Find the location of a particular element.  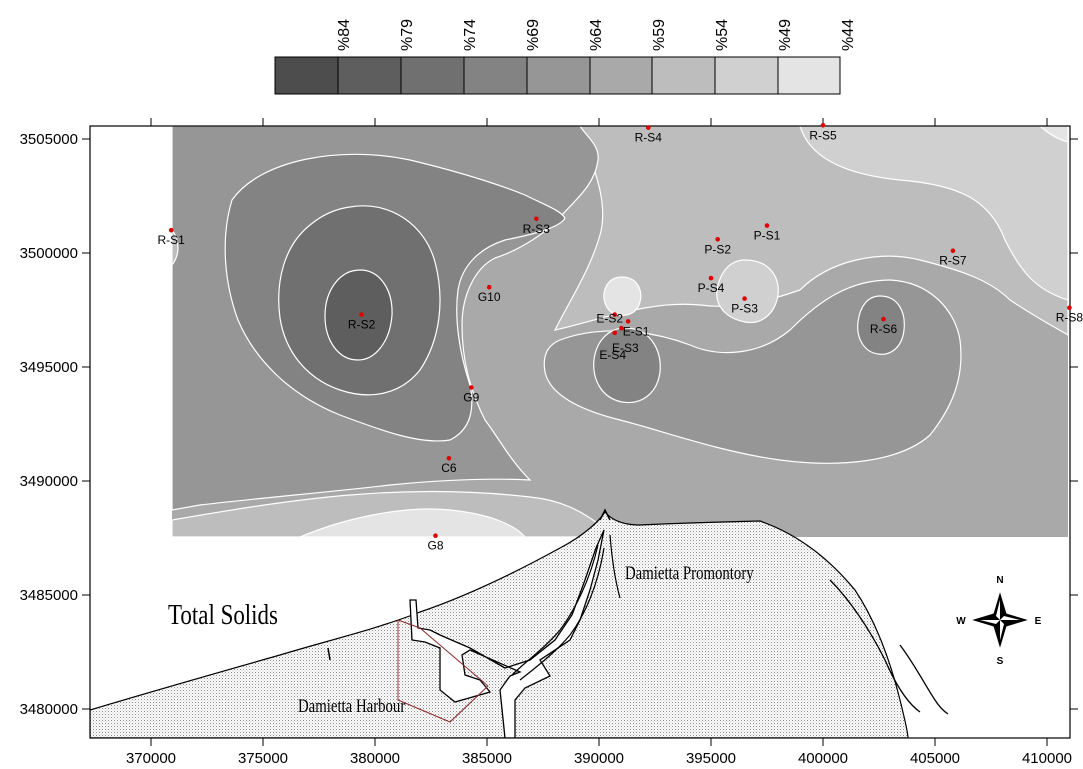

legend-label-54: %54 is located at coordinates (722, 35).